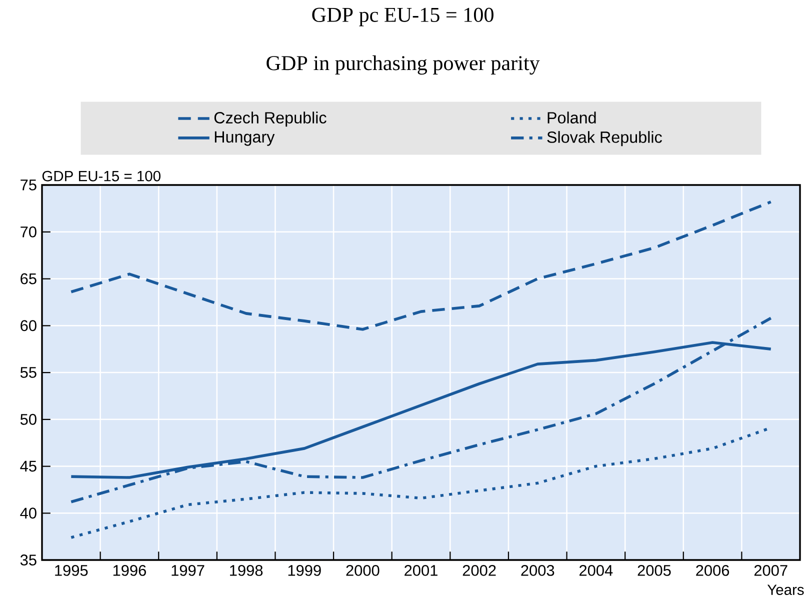  What do you see at coordinates (785, 589) in the screenshot?
I see `x-axis-title: Years` at bounding box center [785, 589].